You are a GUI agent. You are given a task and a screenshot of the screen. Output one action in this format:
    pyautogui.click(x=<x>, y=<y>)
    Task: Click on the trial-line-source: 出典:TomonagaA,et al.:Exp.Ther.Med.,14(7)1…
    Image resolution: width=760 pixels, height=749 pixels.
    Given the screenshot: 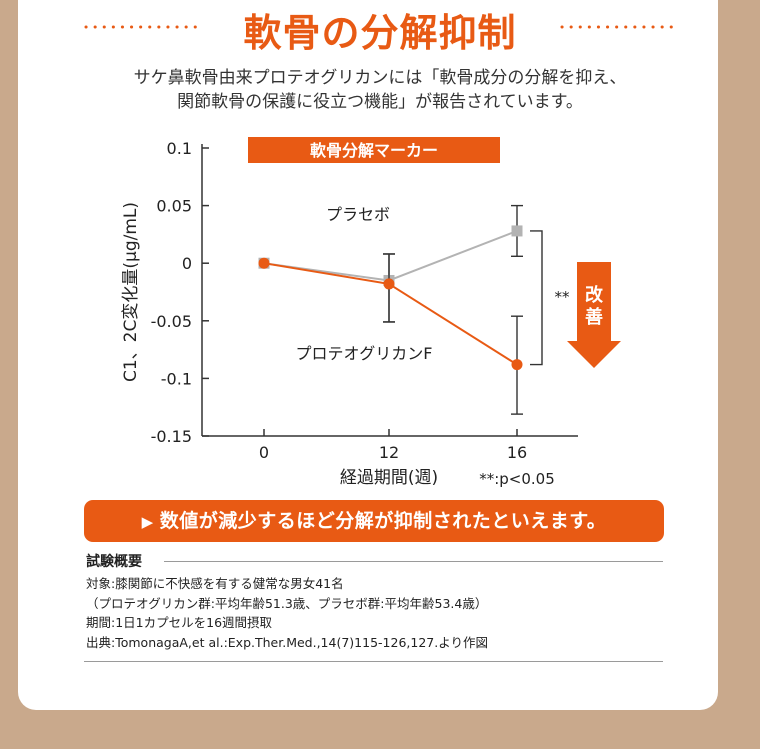 What is the action you would take?
    pyautogui.click(x=287, y=642)
    